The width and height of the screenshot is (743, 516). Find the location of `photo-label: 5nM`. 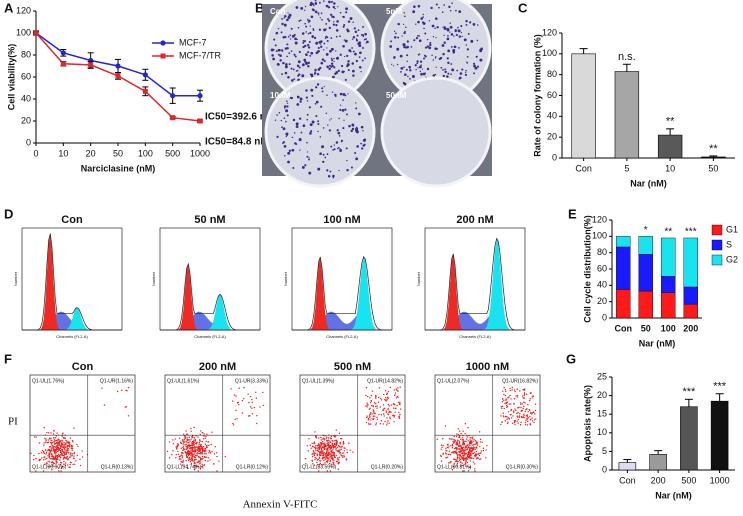

photo-label: 5nM is located at coordinates (394, 11).